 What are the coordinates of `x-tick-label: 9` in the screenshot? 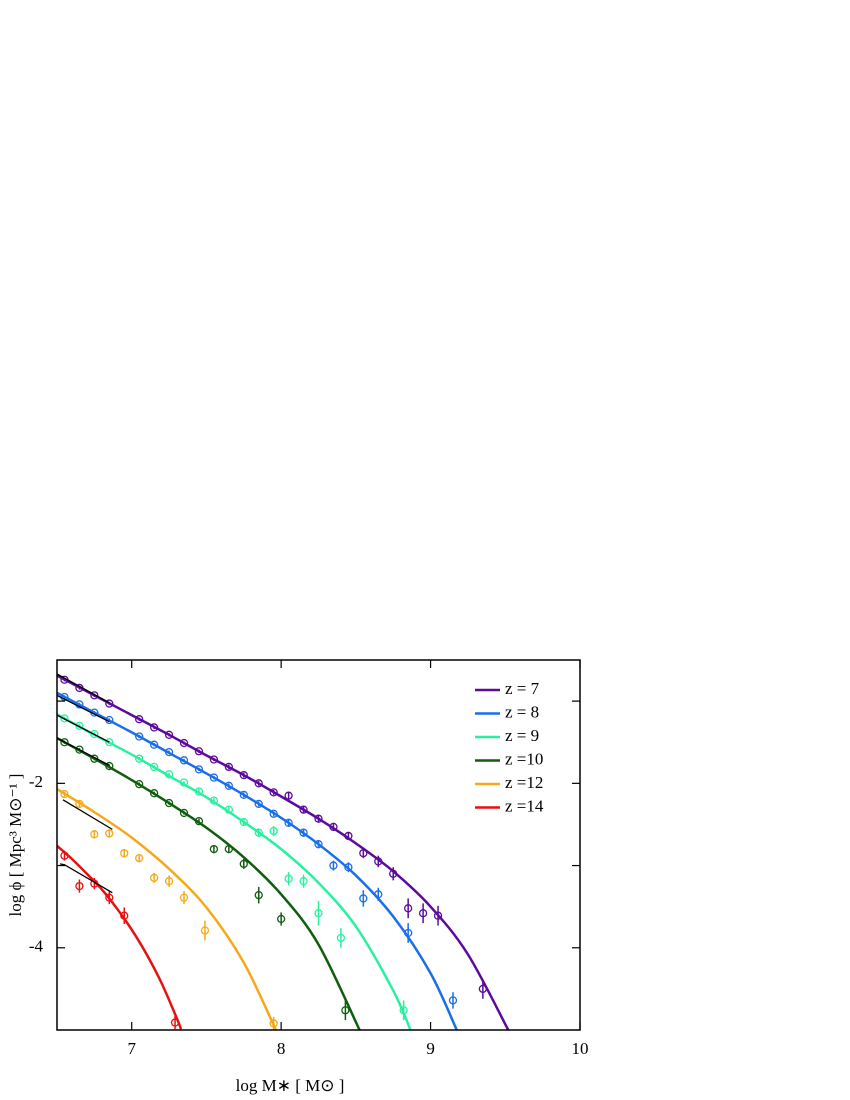 It's located at (430, 1048).